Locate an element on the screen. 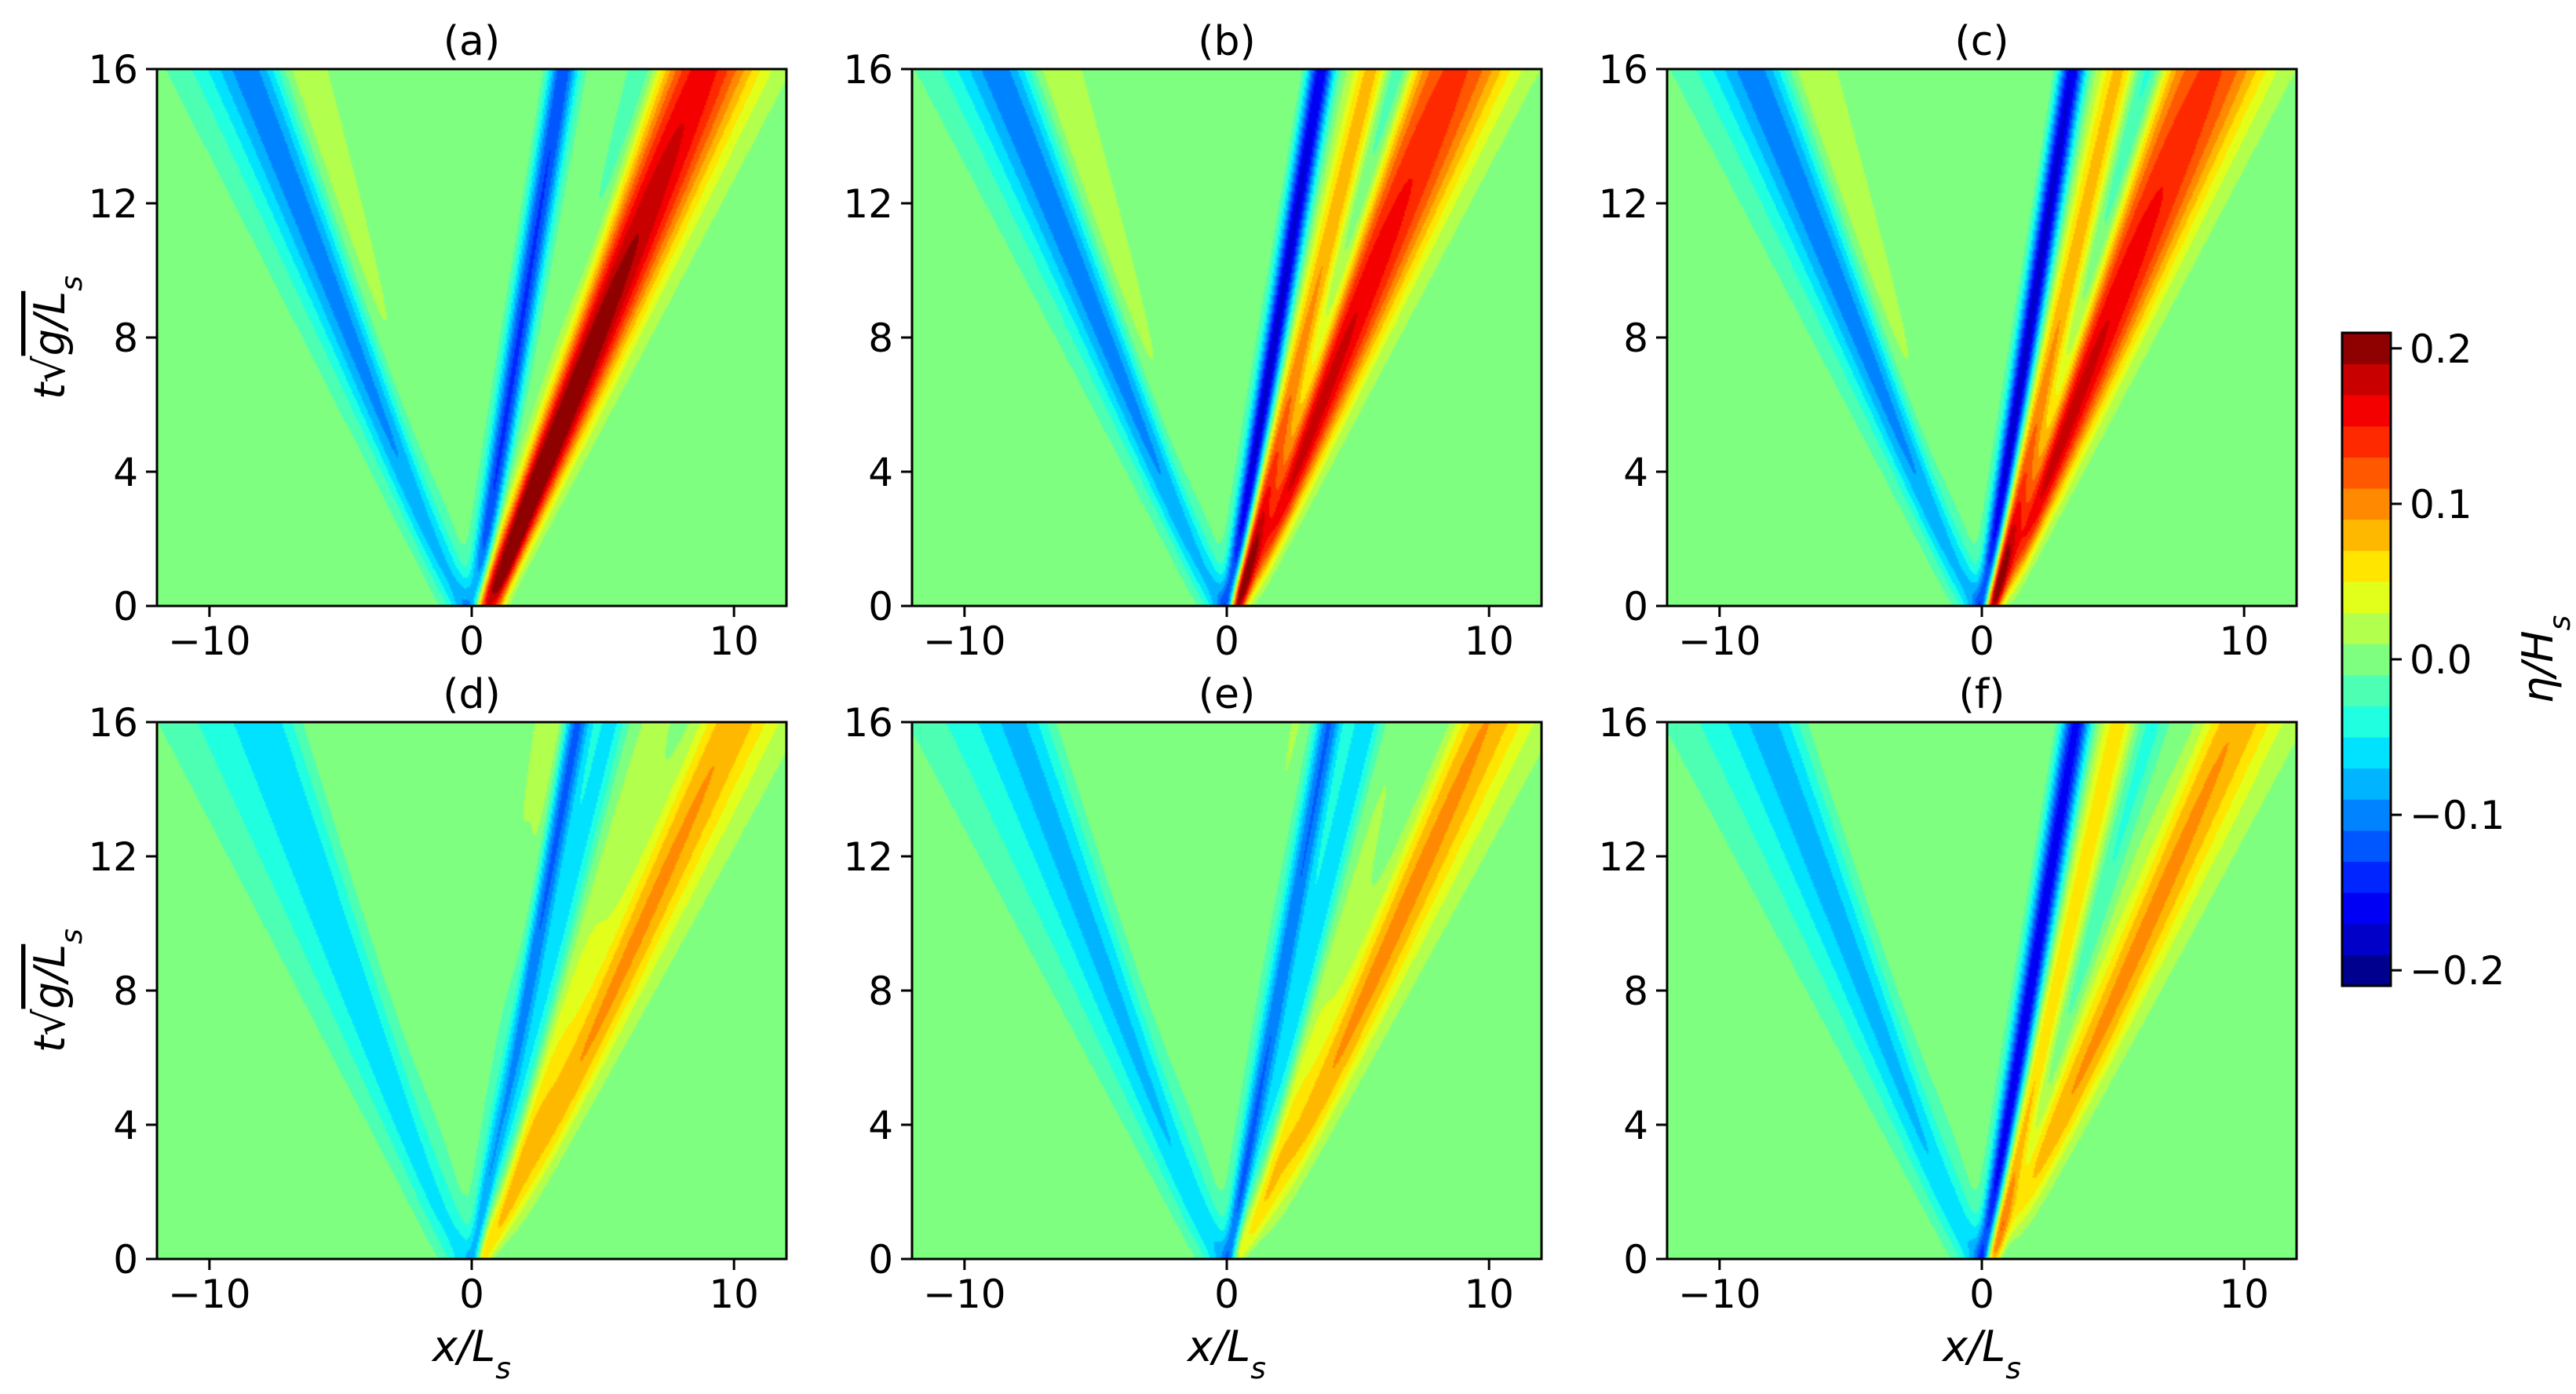  colorbar: −0.2 −0.1 0.0 0.1 0.2 η/Hs is located at coordinates (2458, 660).